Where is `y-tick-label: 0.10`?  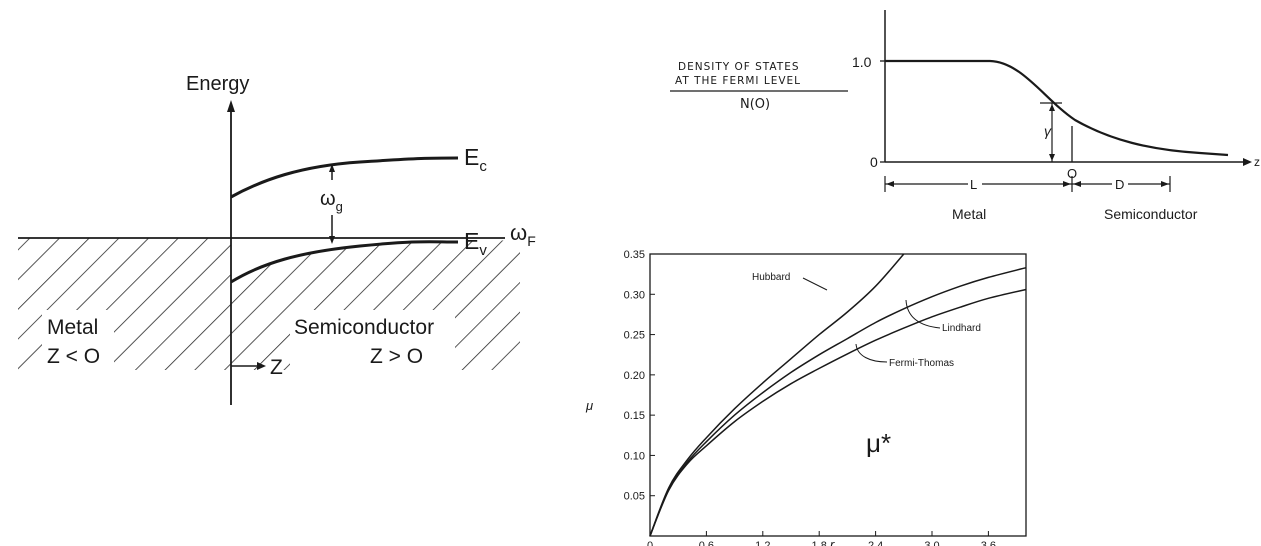 y-tick-label: 0.10 is located at coordinates (634, 456).